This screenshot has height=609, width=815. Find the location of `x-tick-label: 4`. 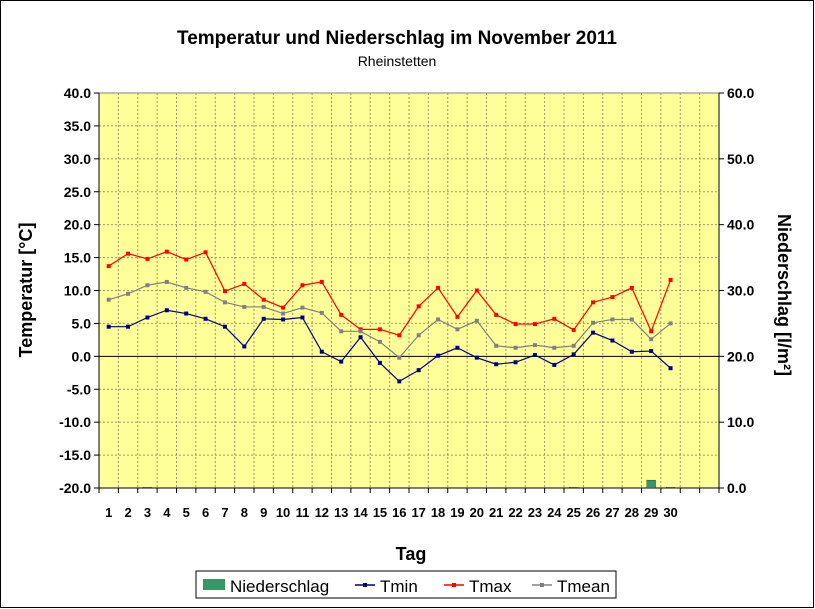

x-tick-label: 4 is located at coordinates (167, 512).